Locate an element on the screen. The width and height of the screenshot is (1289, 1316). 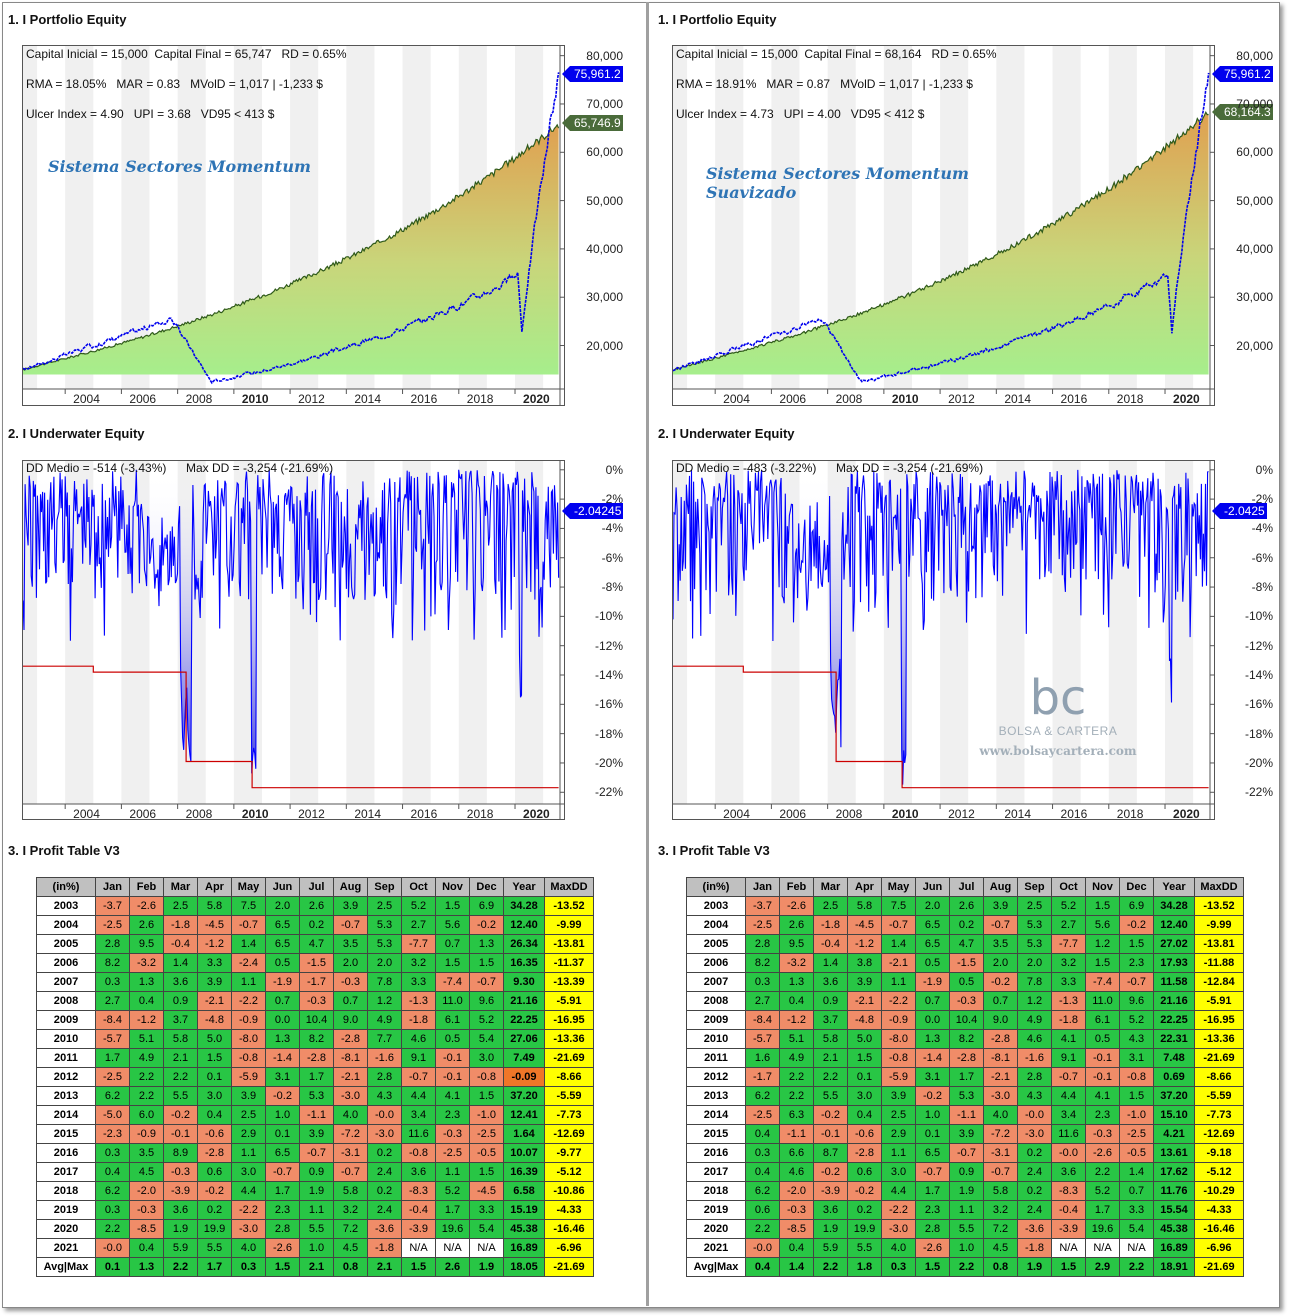
month-cell: 2.2 is located at coordinates (796, 1077).